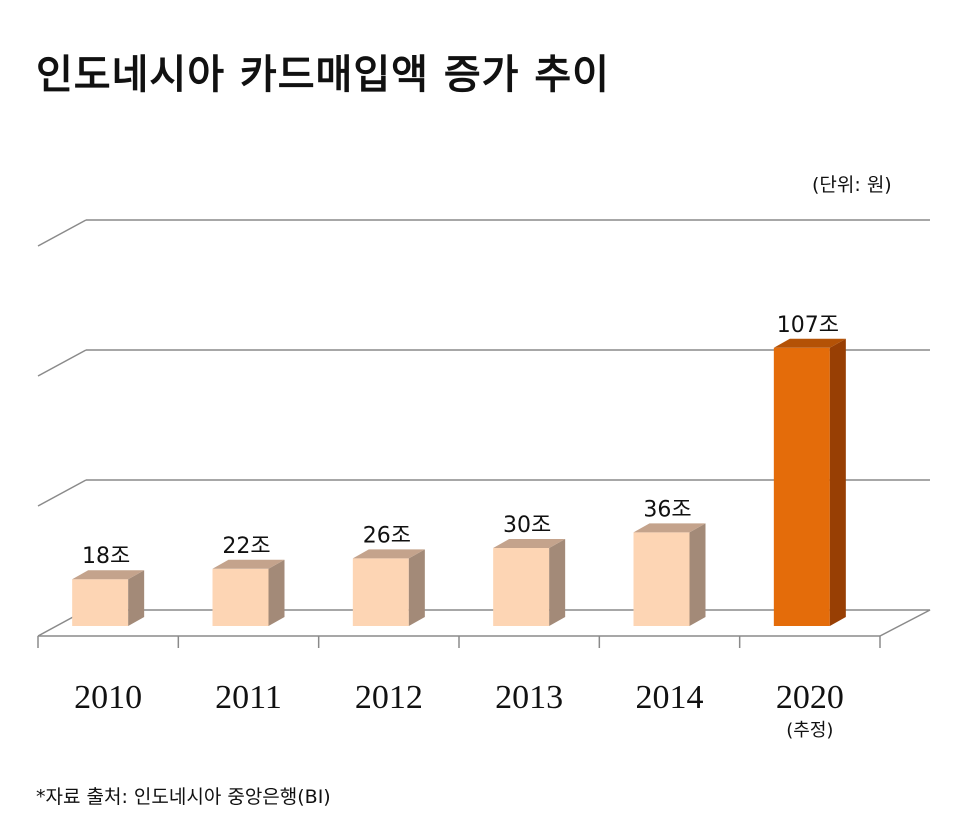  What do you see at coordinates (810, 697) in the screenshot?
I see `x-tick-label: 2020` at bounding box center [810, 697].